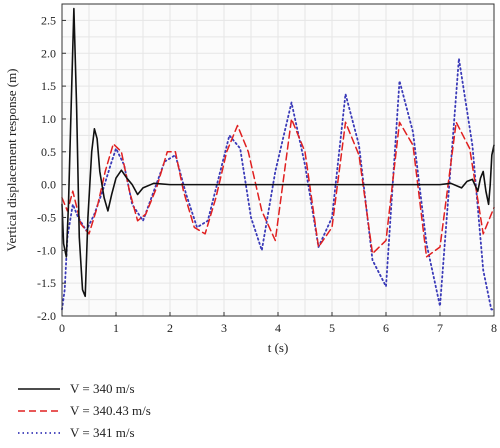 The image size is (500, 448). What do you see at coordinates (48, 20) in the screenshot?
I see `y-tick-label: 2.5` at bounding box center [48, 20].